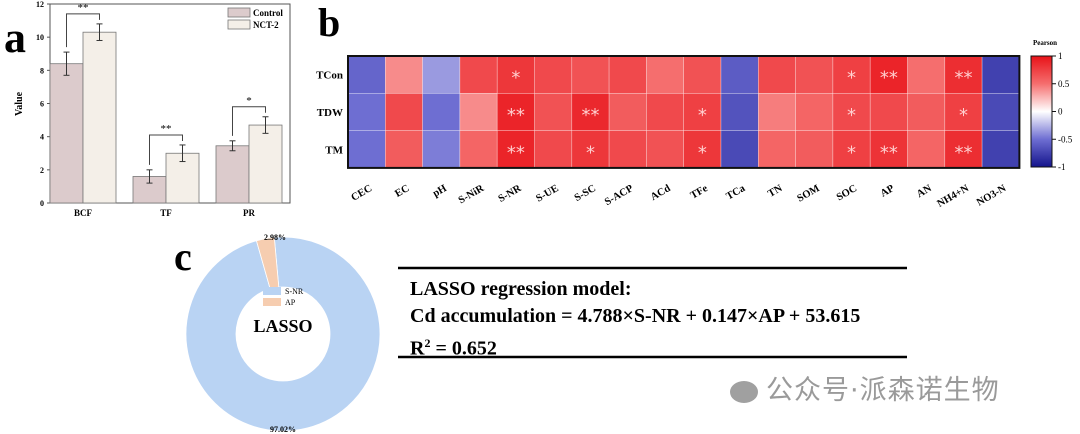 The width and height of the screenshot is (1080, 434). I want to click on significance-bracket, so click(249, 121).